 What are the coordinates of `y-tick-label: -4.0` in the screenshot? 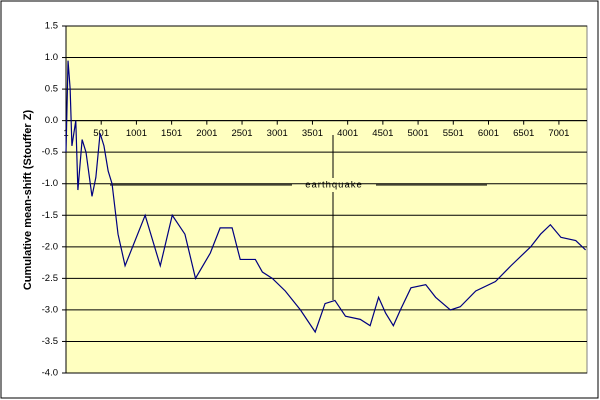 It's located at (50, 373).